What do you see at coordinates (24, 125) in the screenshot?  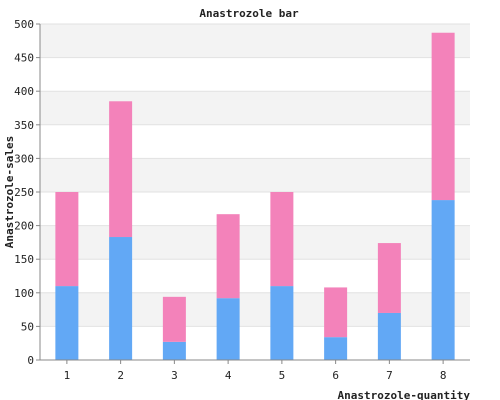 I see `y-tick-label: 350` at bounding box center [24, 125].